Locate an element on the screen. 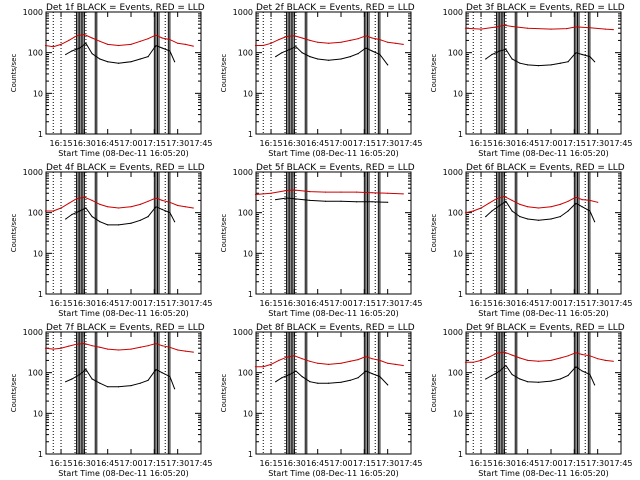 The width and height of the screenshot is (640, 480). panel-title: Det 1f BLACK = Events, RED = LLD is located at coordinates (125, 8).